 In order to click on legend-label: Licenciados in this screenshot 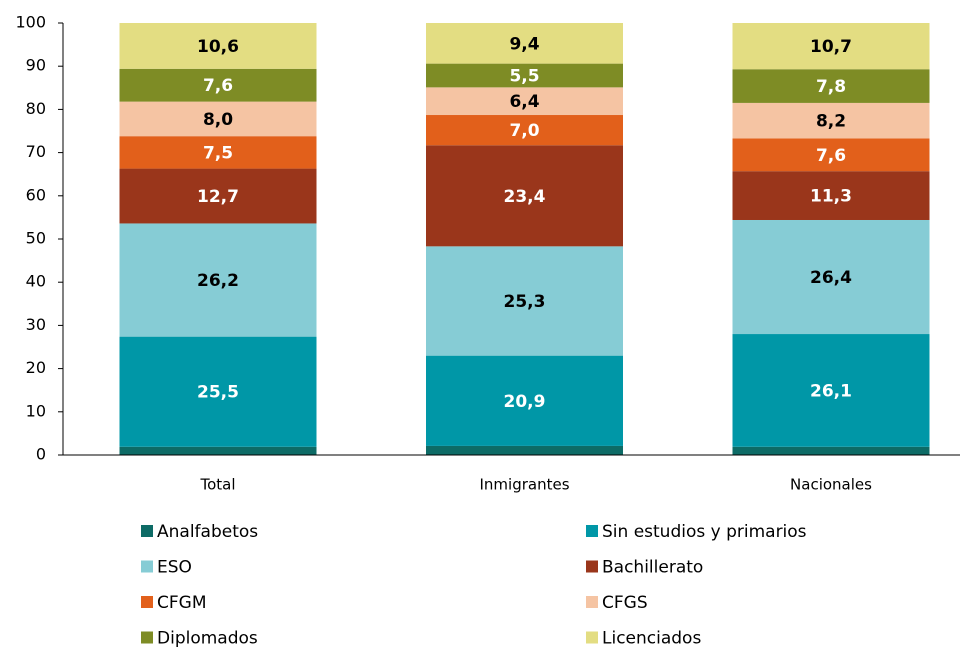, I will do `click(651, 639)`.